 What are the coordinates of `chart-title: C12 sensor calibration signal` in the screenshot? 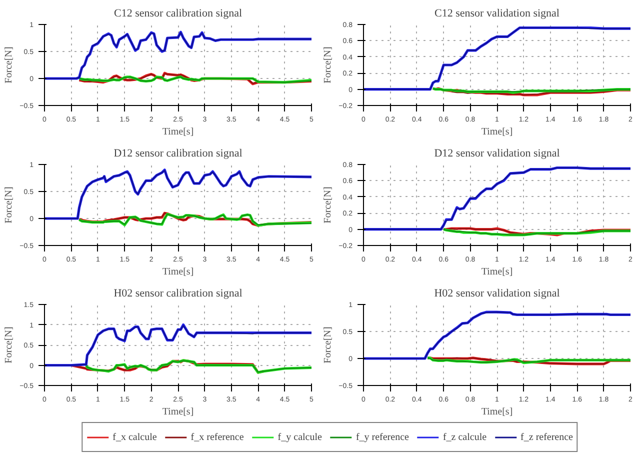 It's located at (178, 14).